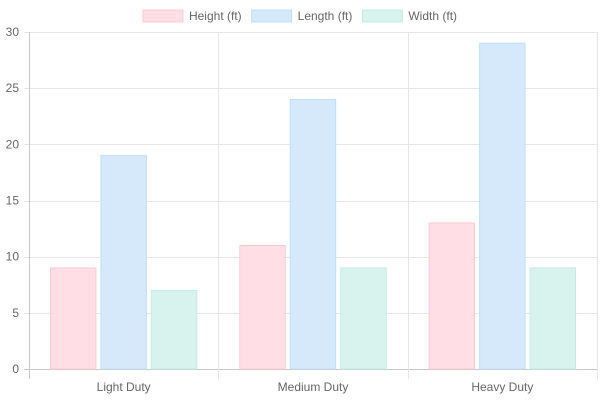  Describe the element at coordinates (13, 257) in the screenshot. I see `y-tick-label: 10` at that location.